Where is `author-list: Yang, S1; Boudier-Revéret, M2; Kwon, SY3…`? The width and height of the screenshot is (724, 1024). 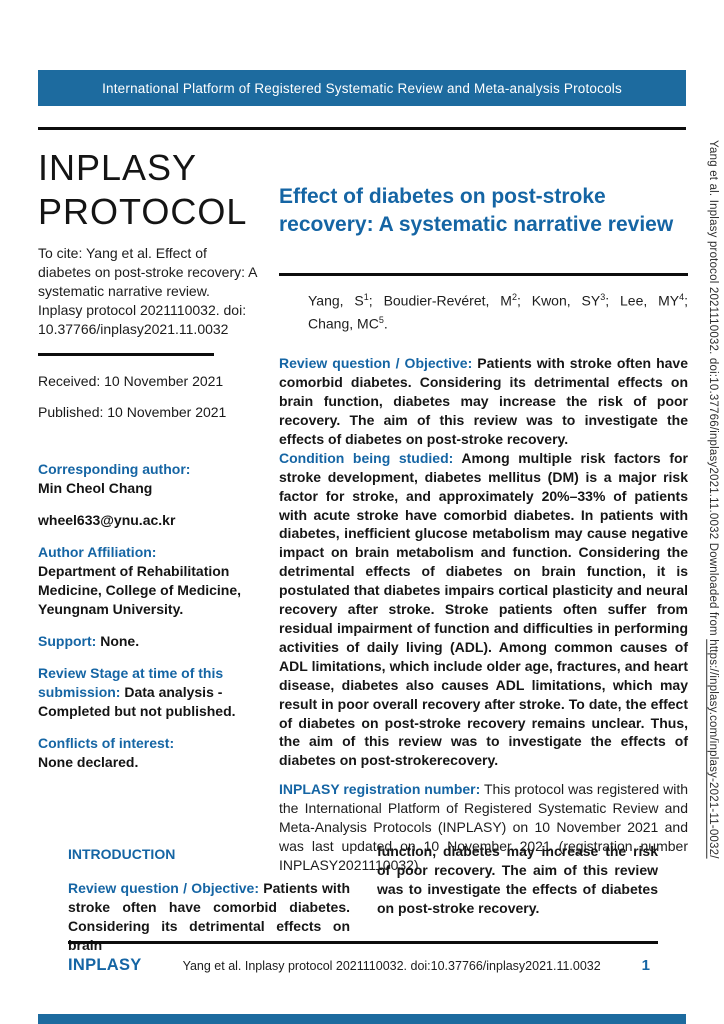
author-list: Yang, S1; Boudier-Revéret, M2; Kwon, SY3… is located at coordinates (498, 312).